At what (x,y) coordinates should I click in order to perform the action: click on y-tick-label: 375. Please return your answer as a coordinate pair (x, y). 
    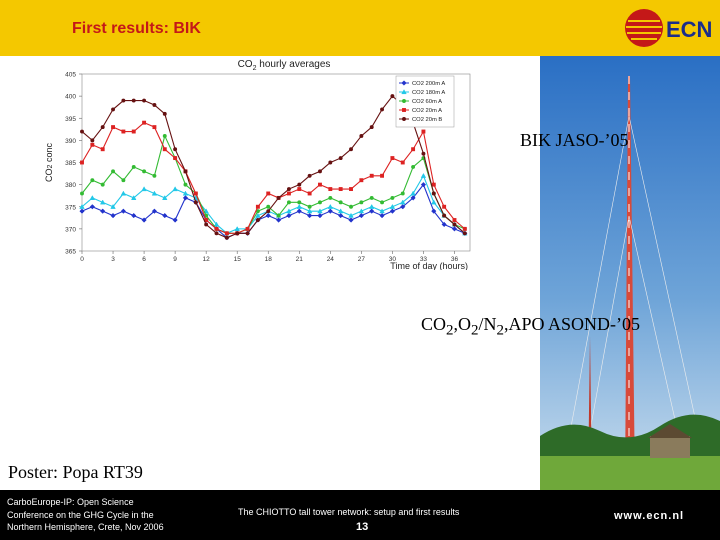
    Looking at the image, I should click on (70, 207).